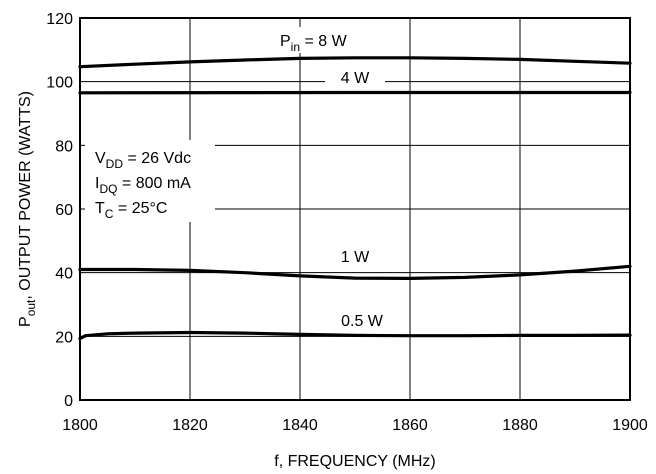 The image size is (656, 474). Describe the element at coordinates (27, 209) in the screenshot. I see `y-axis-label: Pout, OUTPUT POWER (WATTS)` at that location.